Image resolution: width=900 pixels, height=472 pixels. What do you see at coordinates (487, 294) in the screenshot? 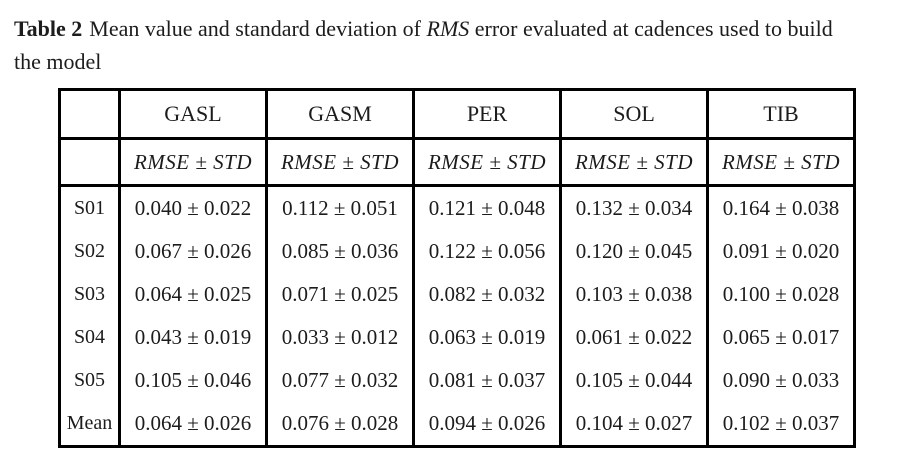
I see `cell-value: 0.082 ± 0.032` at bounding box center [487, 294].